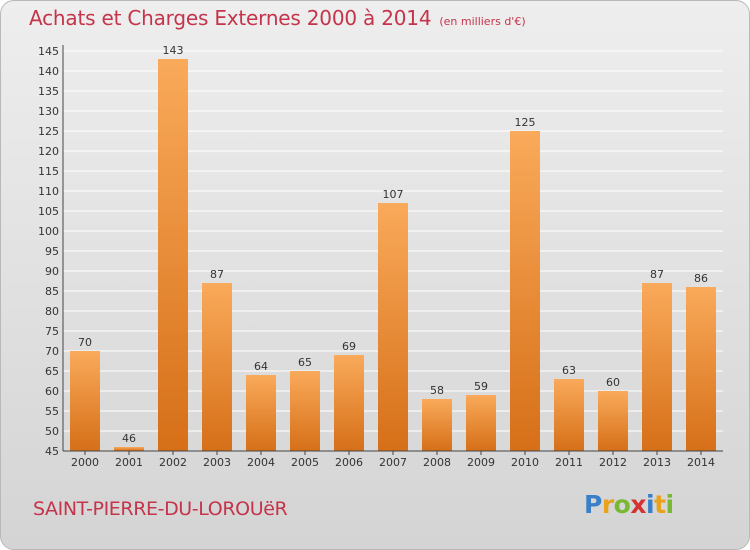 The image size is (750, 550). Describe the element at coordinates (52, 291) in the screenshot. I see `y-tick-label: 85` at that location.